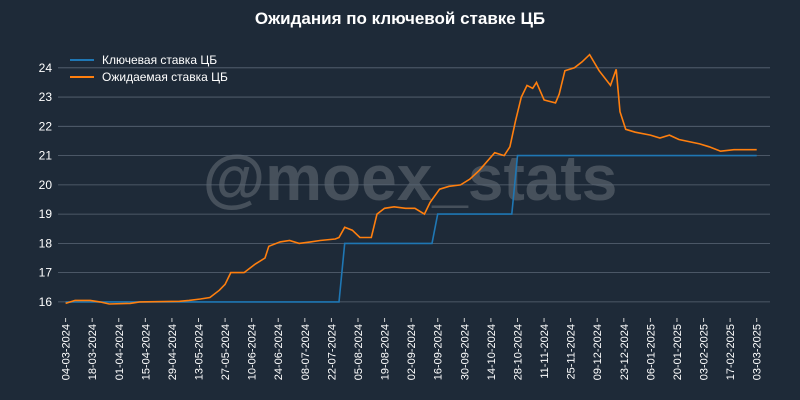  What do you see at coordinates (492, 352) in the screenshot?
I see `x-tick-label: 14-10-2024` at bounding box center [492, 352].